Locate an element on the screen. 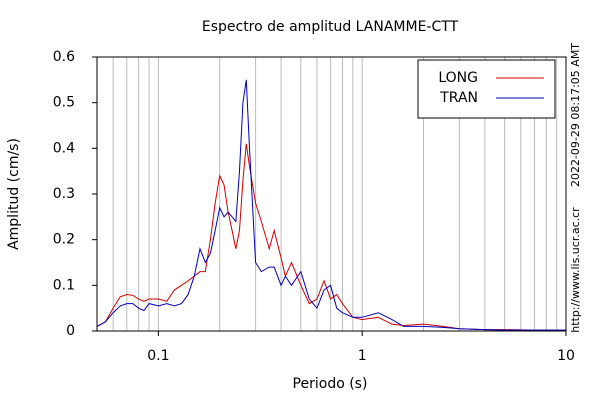 The height and width of the screenshot is (400, 600). x-tick-label: 10 is located at coordinates (566, 356).